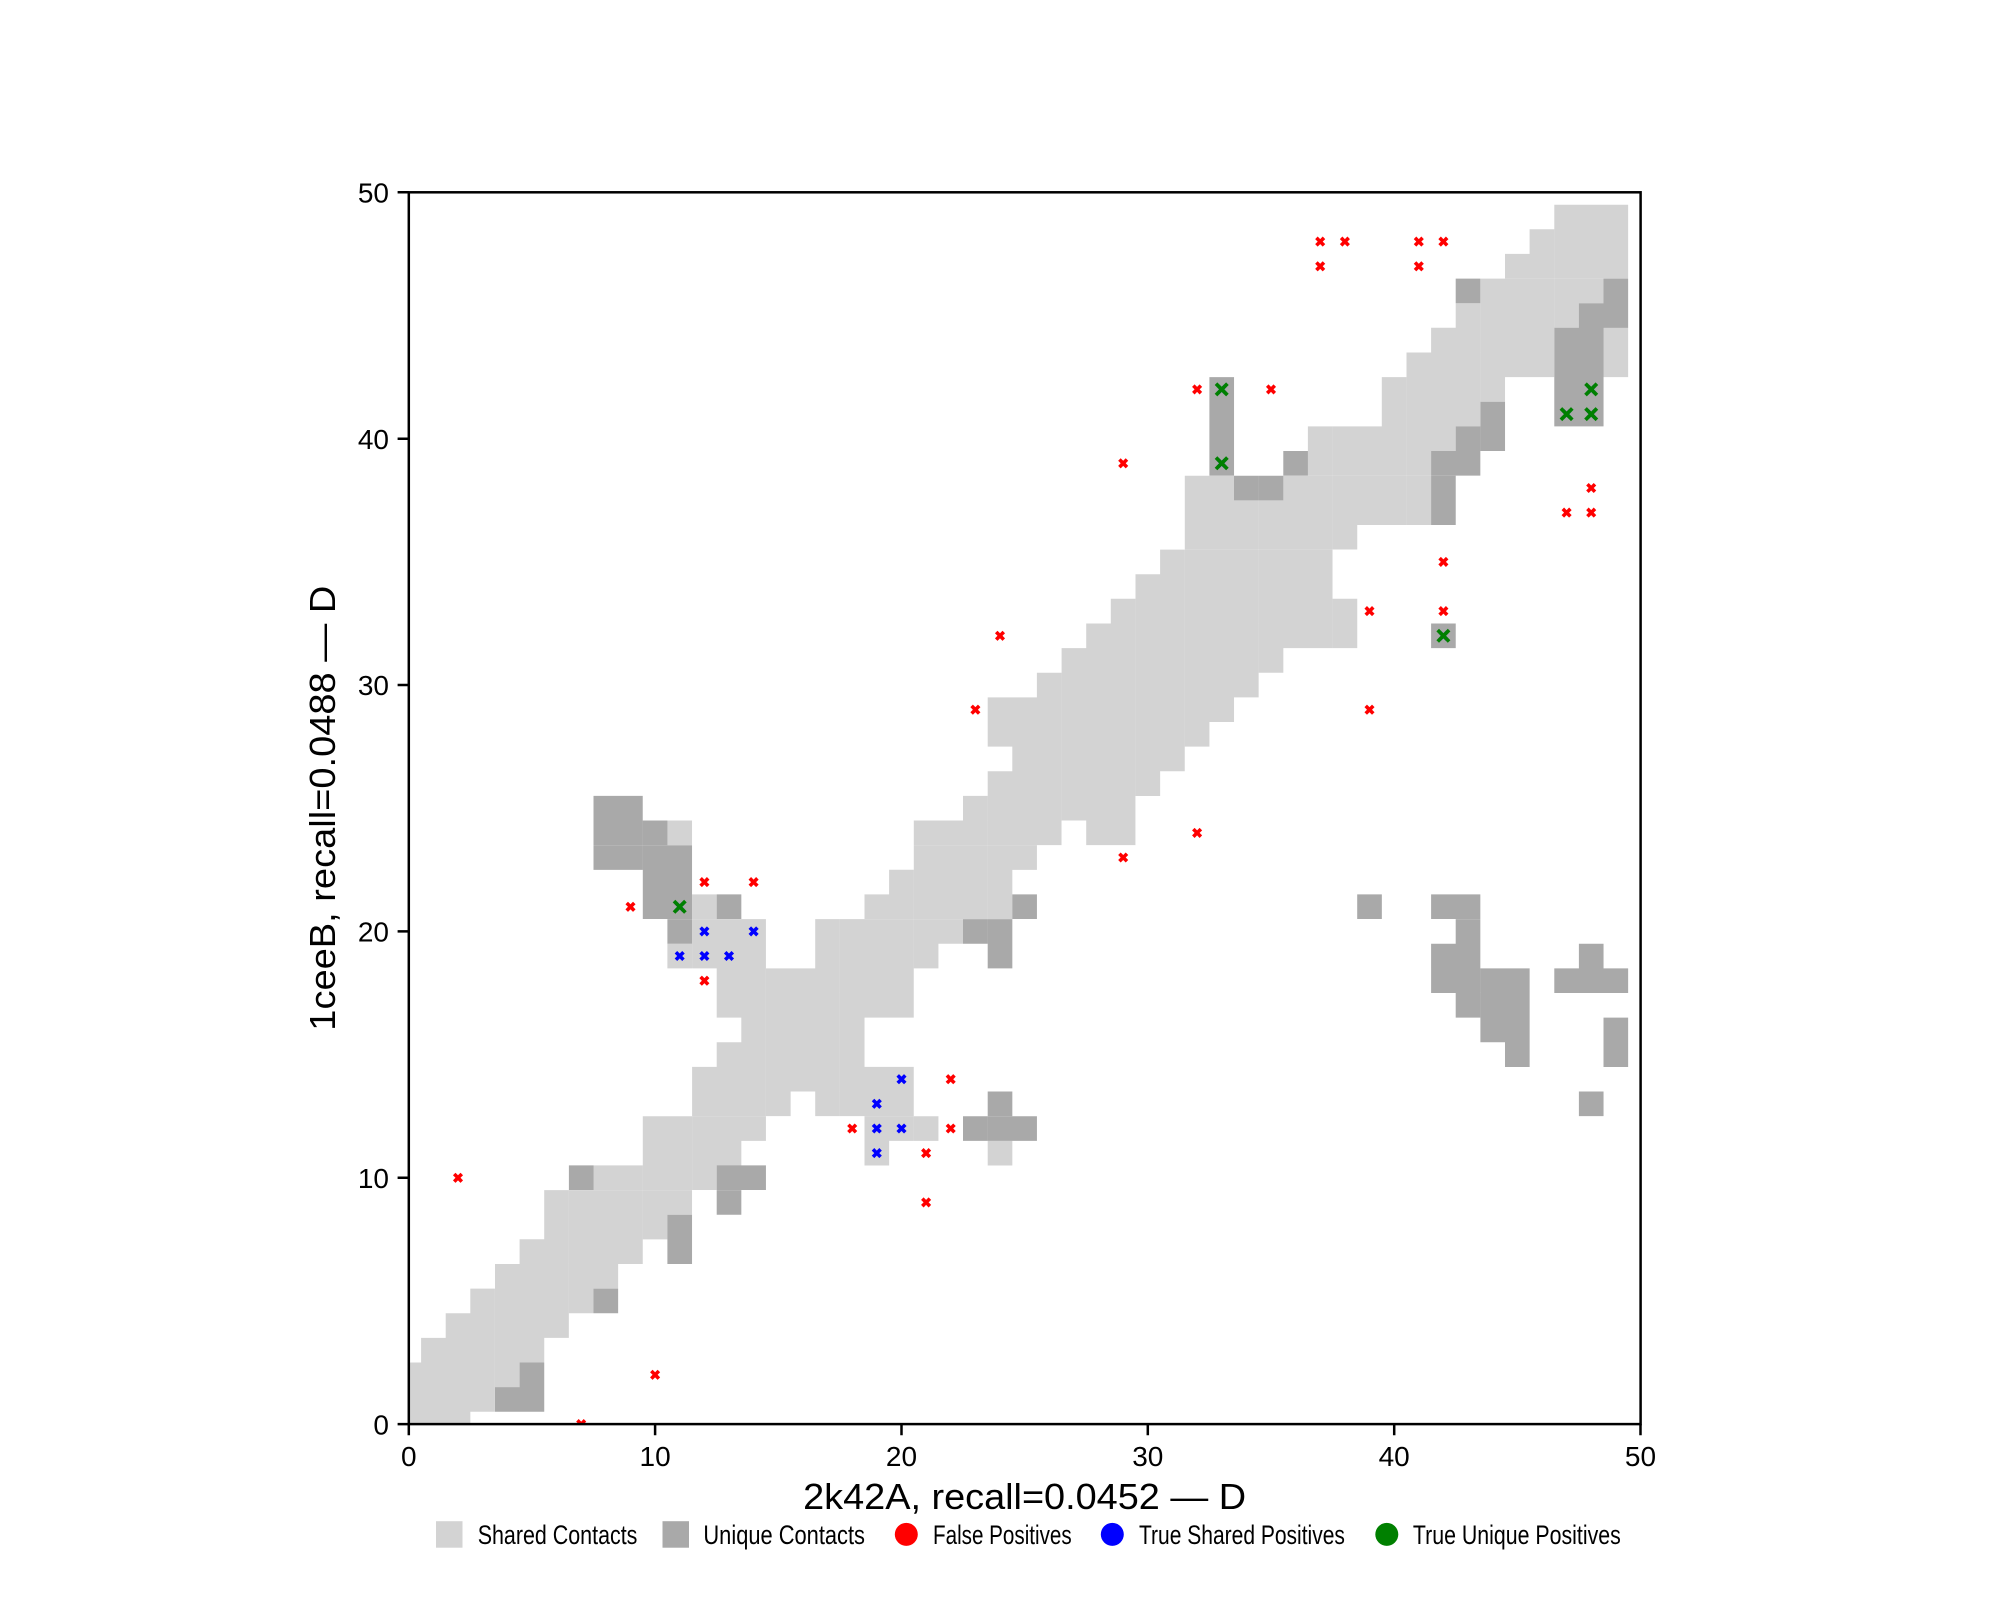 This screenshot has width=2000, height=1600. I want to click on svg-text: Shared Contacts, so click(558, 1535).